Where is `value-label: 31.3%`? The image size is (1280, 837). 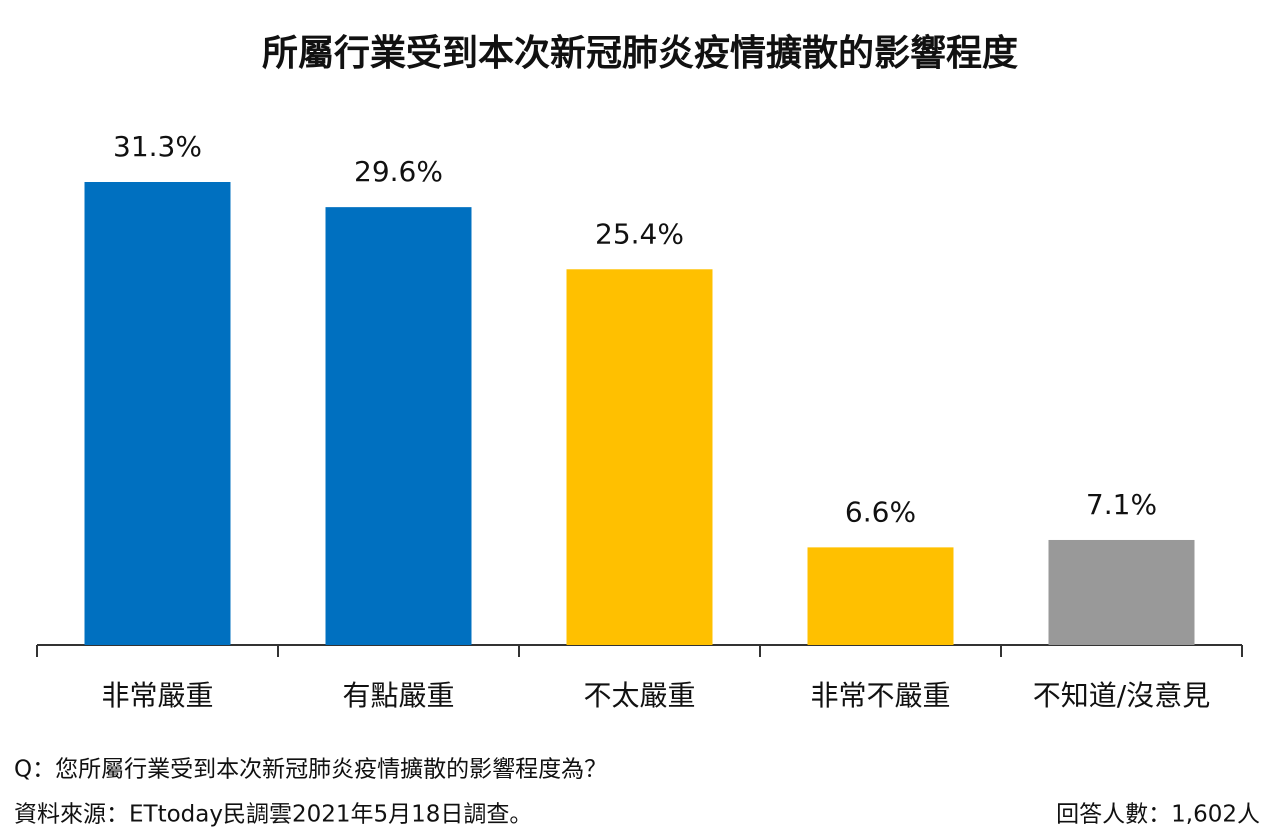 value-label: 31.3% is located at coordinates (157, 146).